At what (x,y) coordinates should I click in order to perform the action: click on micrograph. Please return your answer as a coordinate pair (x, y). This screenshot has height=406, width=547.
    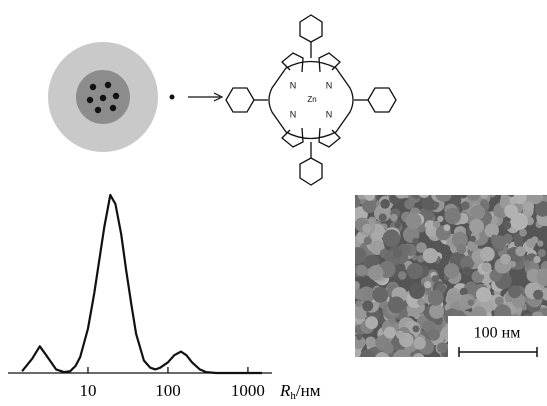
    Looking at the image, I should click on (451, 276).